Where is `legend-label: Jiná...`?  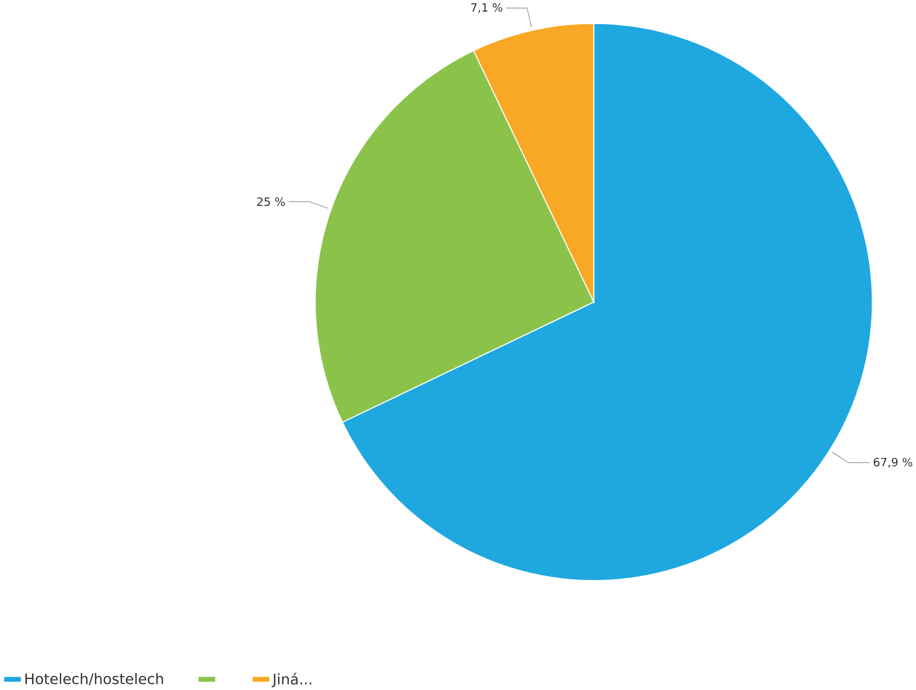
legend-label: Jiná... is located at coordinates (292, 680).